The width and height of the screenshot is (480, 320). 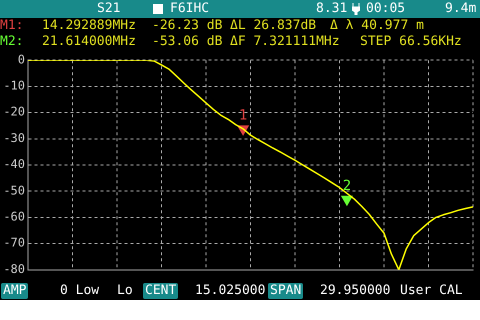 What do you see at coordinates (160, 291) in the screenshot?
I see `text: CENT` at bounding box center [160, 291].